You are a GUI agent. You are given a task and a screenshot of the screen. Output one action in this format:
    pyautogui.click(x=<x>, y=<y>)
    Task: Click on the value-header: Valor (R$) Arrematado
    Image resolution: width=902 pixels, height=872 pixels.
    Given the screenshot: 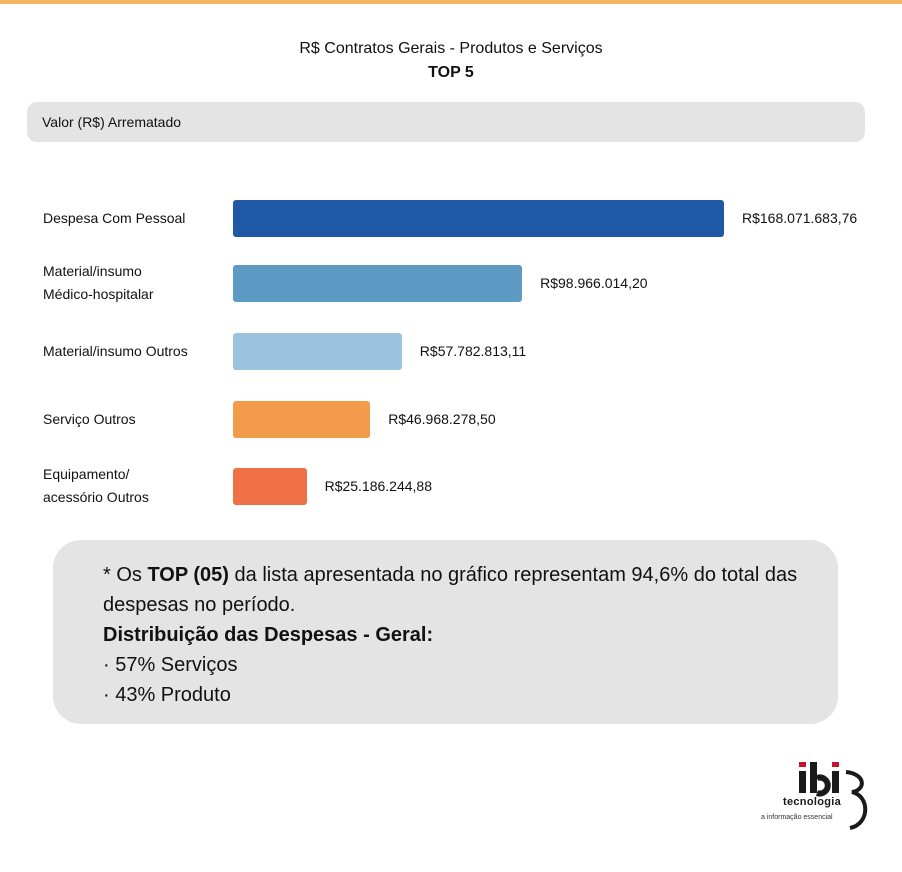 What is the action you would take?
    pyautogui.click(x=446, y=122)
    